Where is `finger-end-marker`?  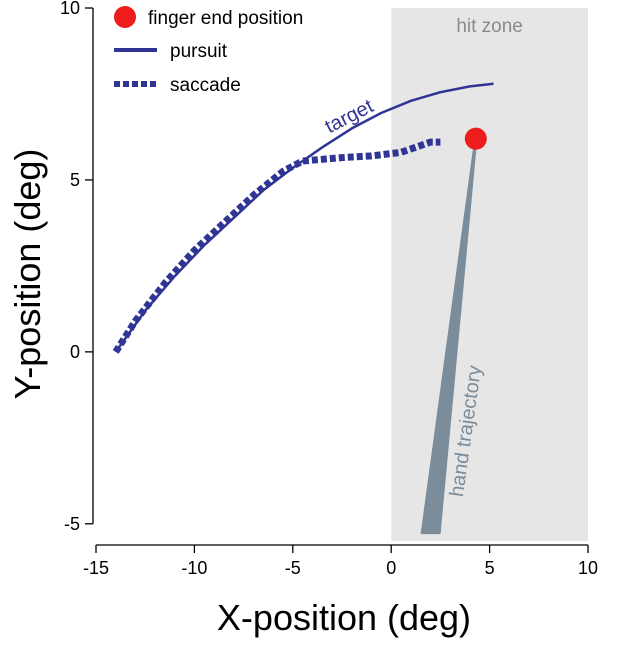 finger-end-marker is located at coordinates (475, 138).